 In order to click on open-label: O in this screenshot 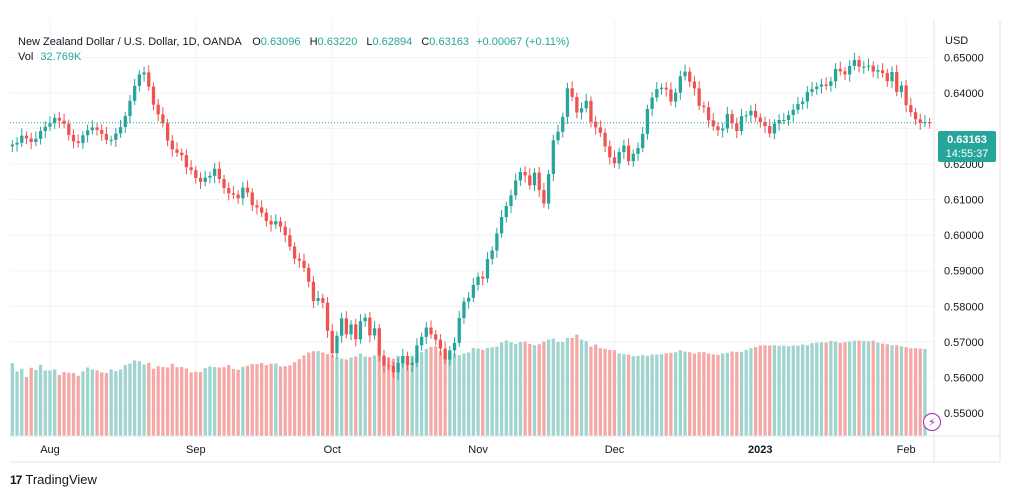, I will do `click(256, 42)`.